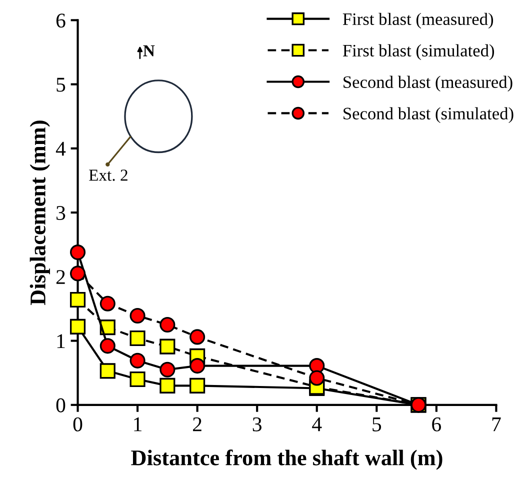 This screenshot has height=492, width=529. Describe the element at coordinates (317, 424) in the screenshot. I see `x-tick-label: 4` at that location.